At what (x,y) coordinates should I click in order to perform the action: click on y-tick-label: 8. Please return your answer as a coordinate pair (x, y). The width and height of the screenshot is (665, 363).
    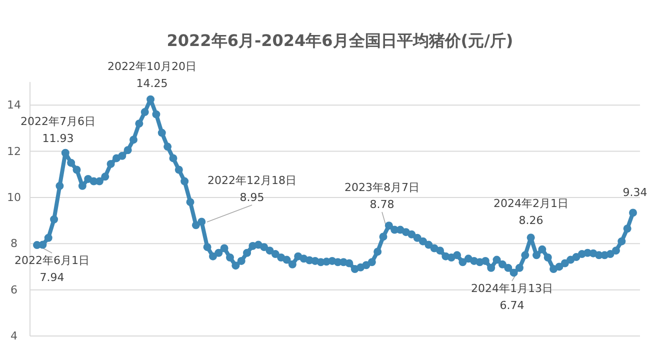
    Looking at the image, I should click on (14, 243).